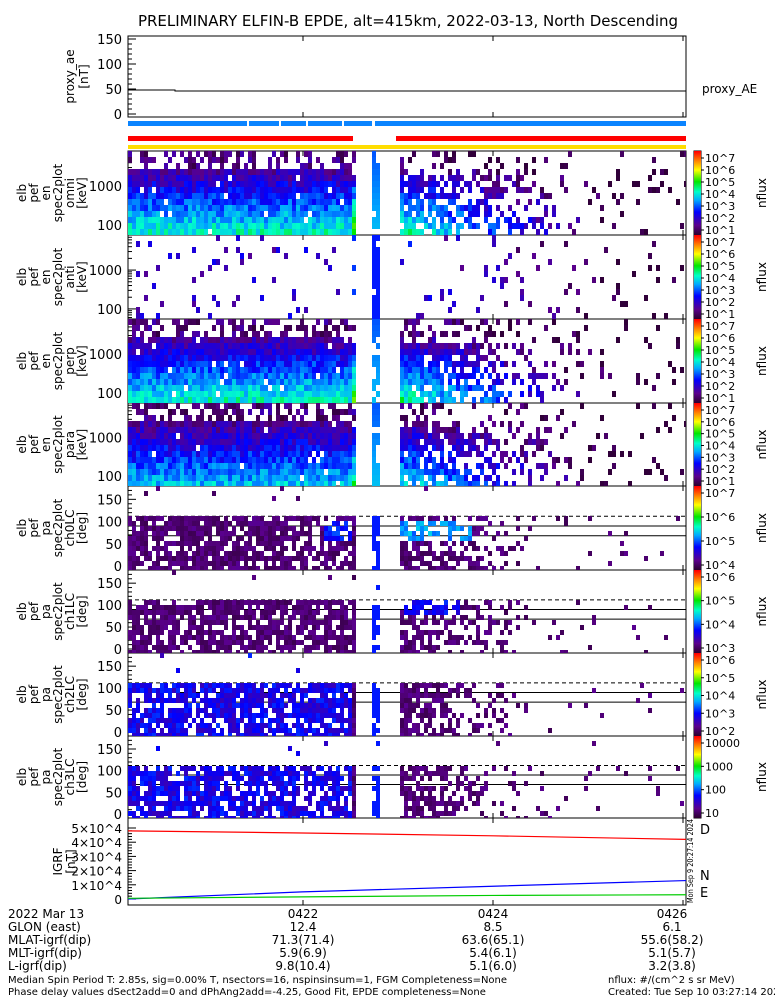 The width and height of the screenshot is (775, 1000). What do you see at coordinates (37, 966) in the screenshot?
I see `footer-row-label: L-igrf(dip)` at bounding box center [37, 966].